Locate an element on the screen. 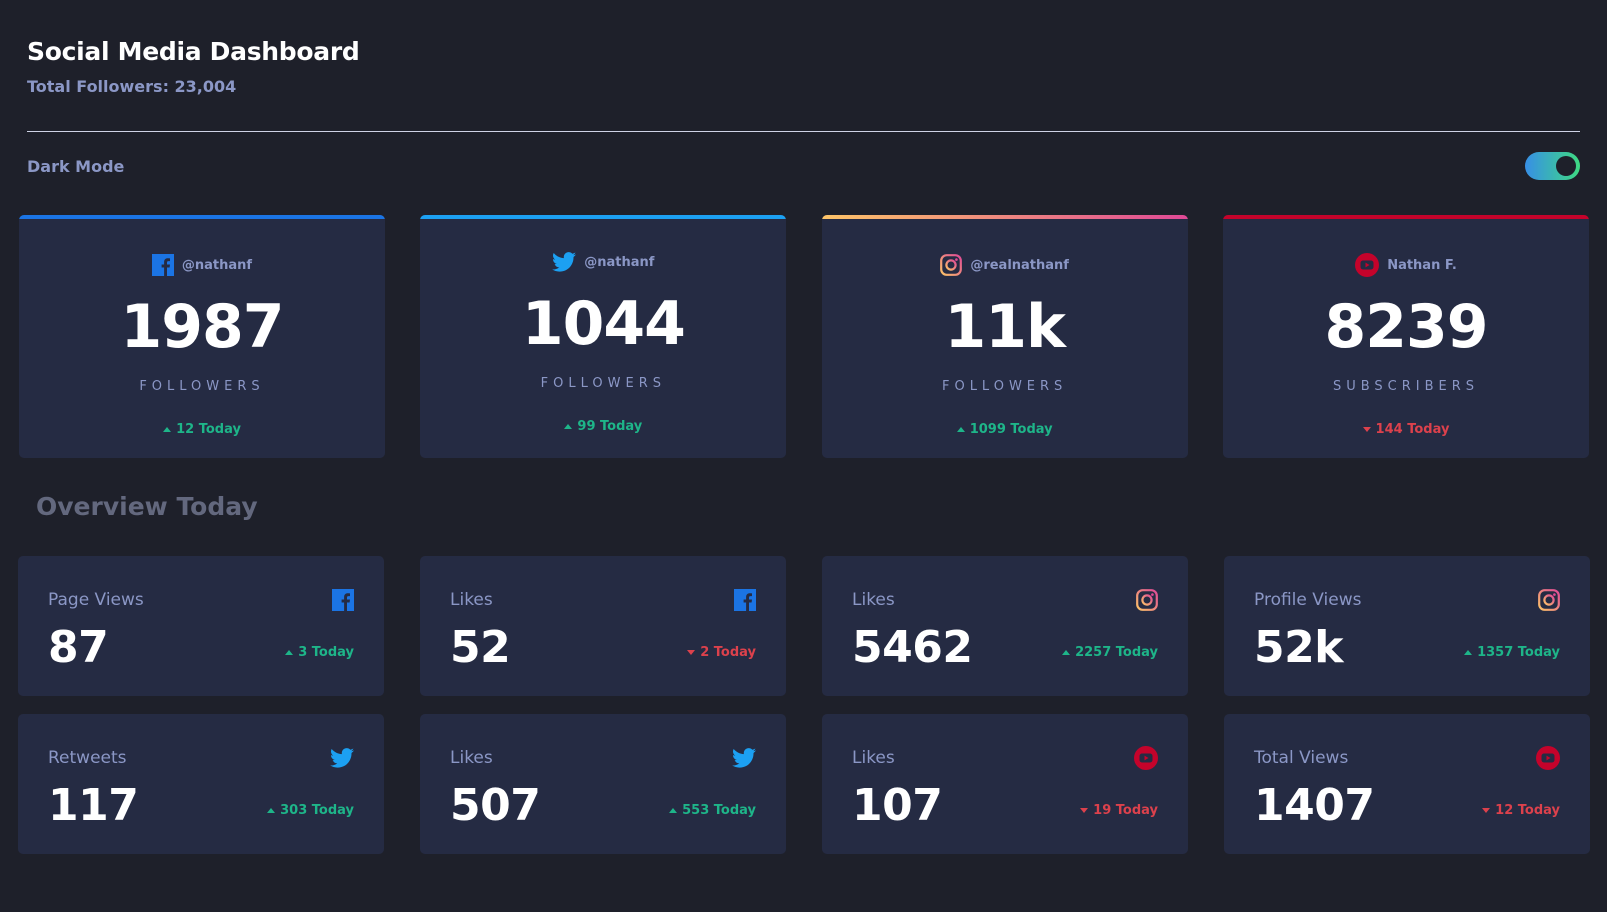  card-handle: @realnathanf is located at coordinates (1019, 265).